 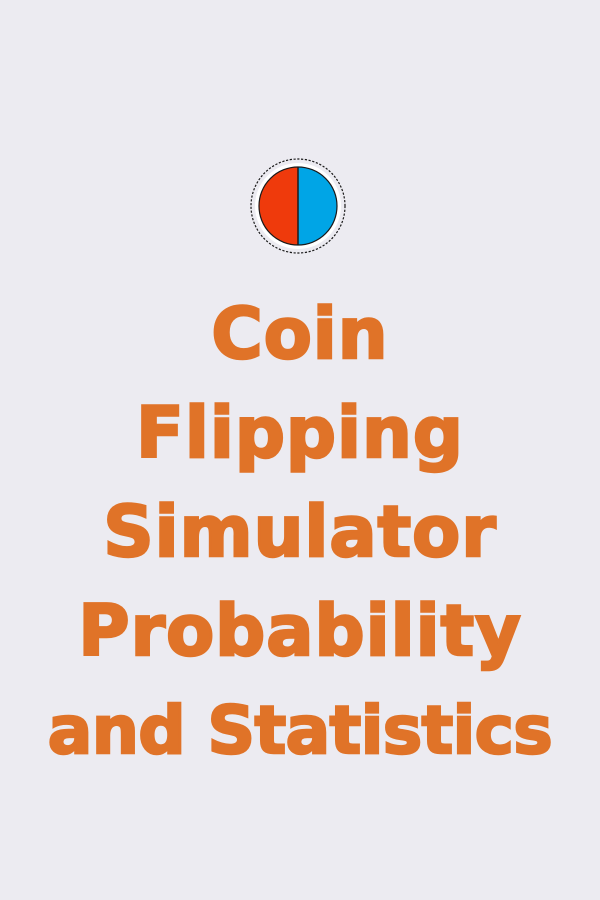 I want to click on coin-face-outline, so click(x=298, y=206).